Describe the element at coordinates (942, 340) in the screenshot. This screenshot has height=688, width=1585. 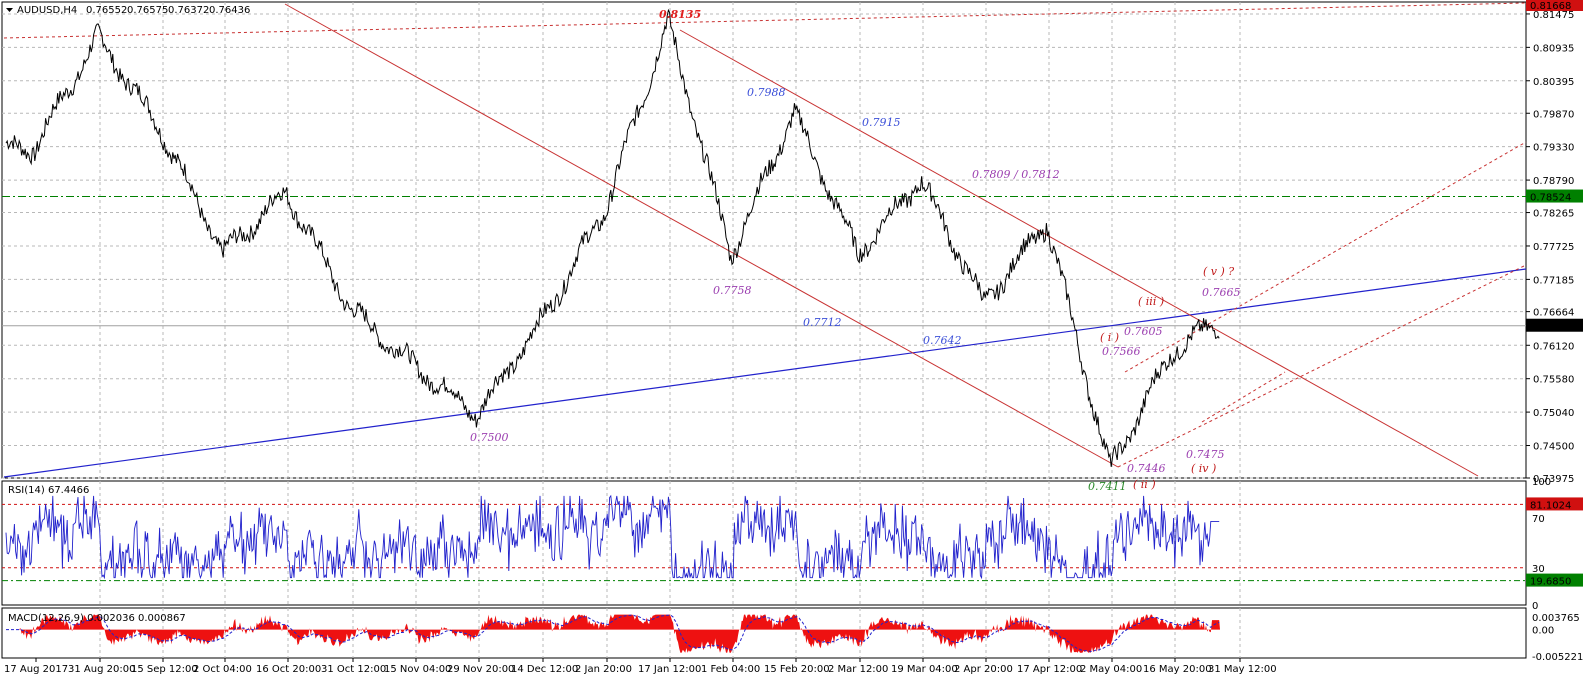
I see `wave-annotation: 0.7642` at that location.